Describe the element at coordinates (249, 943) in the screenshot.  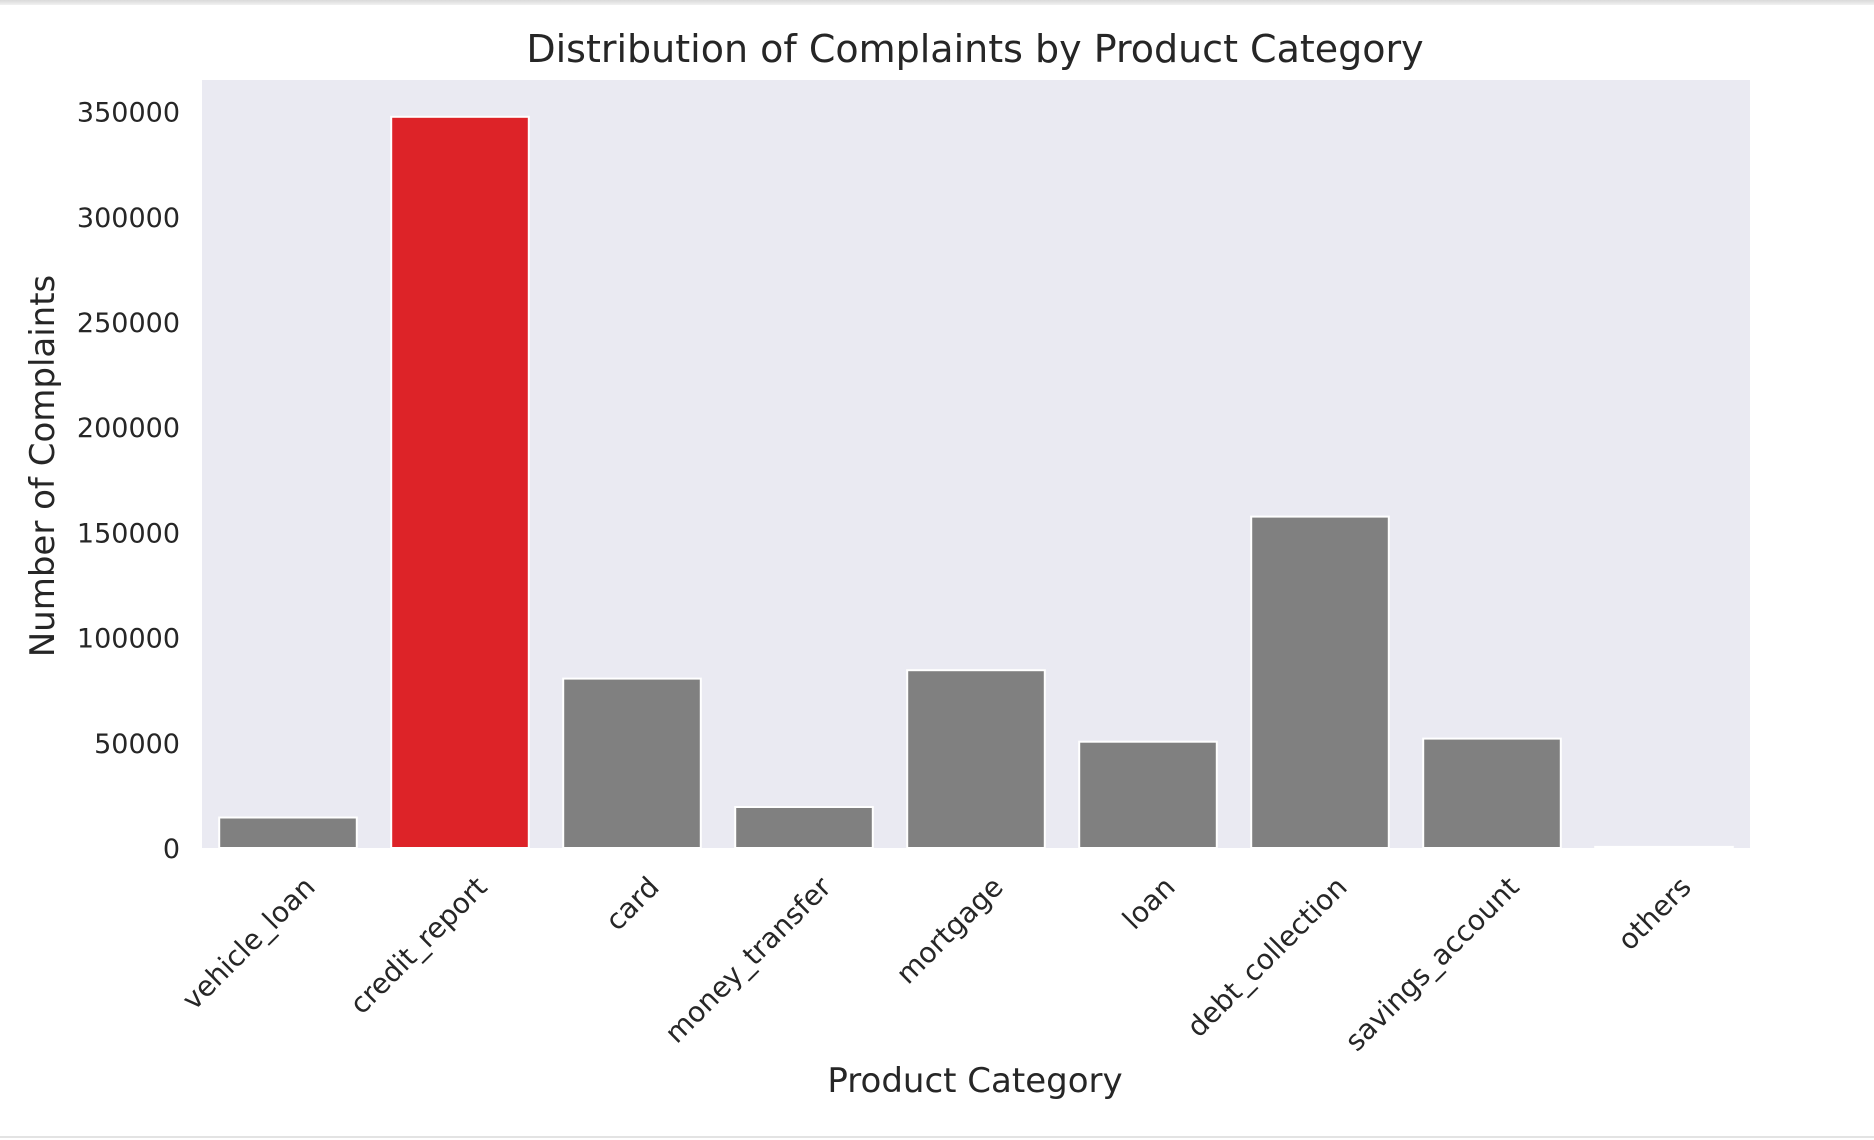
I see `x-tick-label-vehicle-loan: vehicle_loan` at that location.